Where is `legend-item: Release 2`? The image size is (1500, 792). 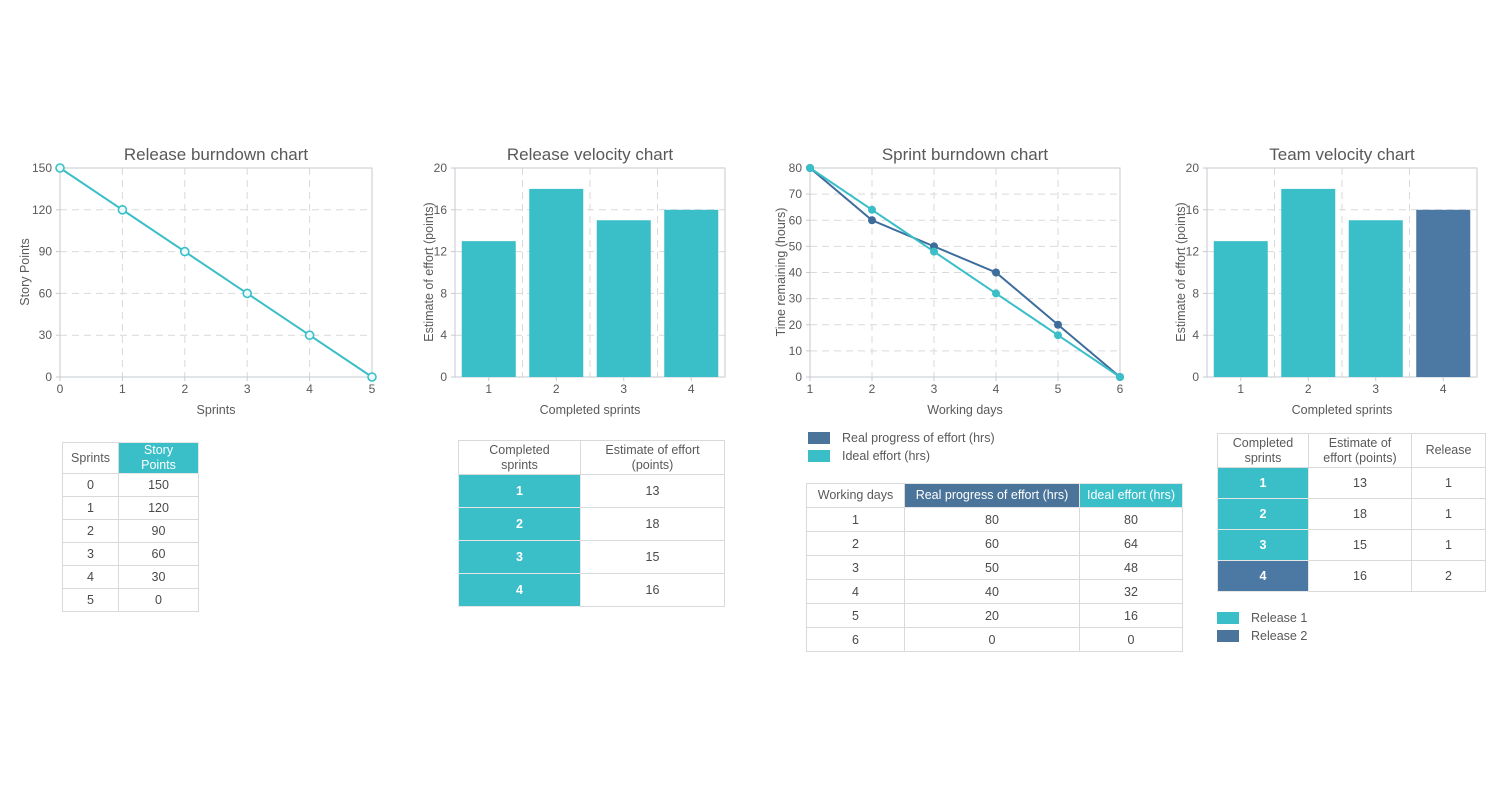
legend-item: Release 2 is located at coordinates (1262, 636).